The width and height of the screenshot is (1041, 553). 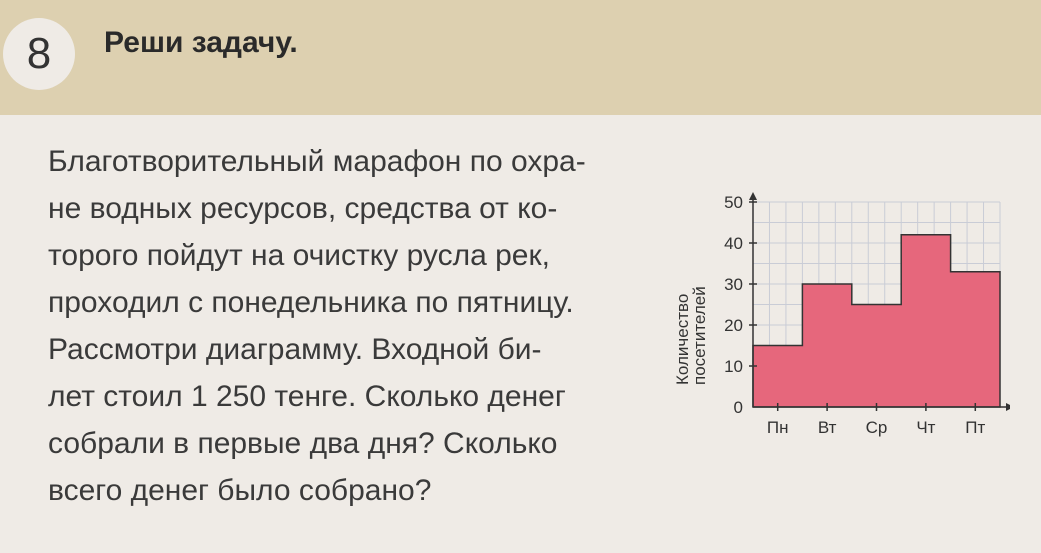 I want to click on problem-line: торого пойдут на очистку русла рек,, so click(x=299, y=255).